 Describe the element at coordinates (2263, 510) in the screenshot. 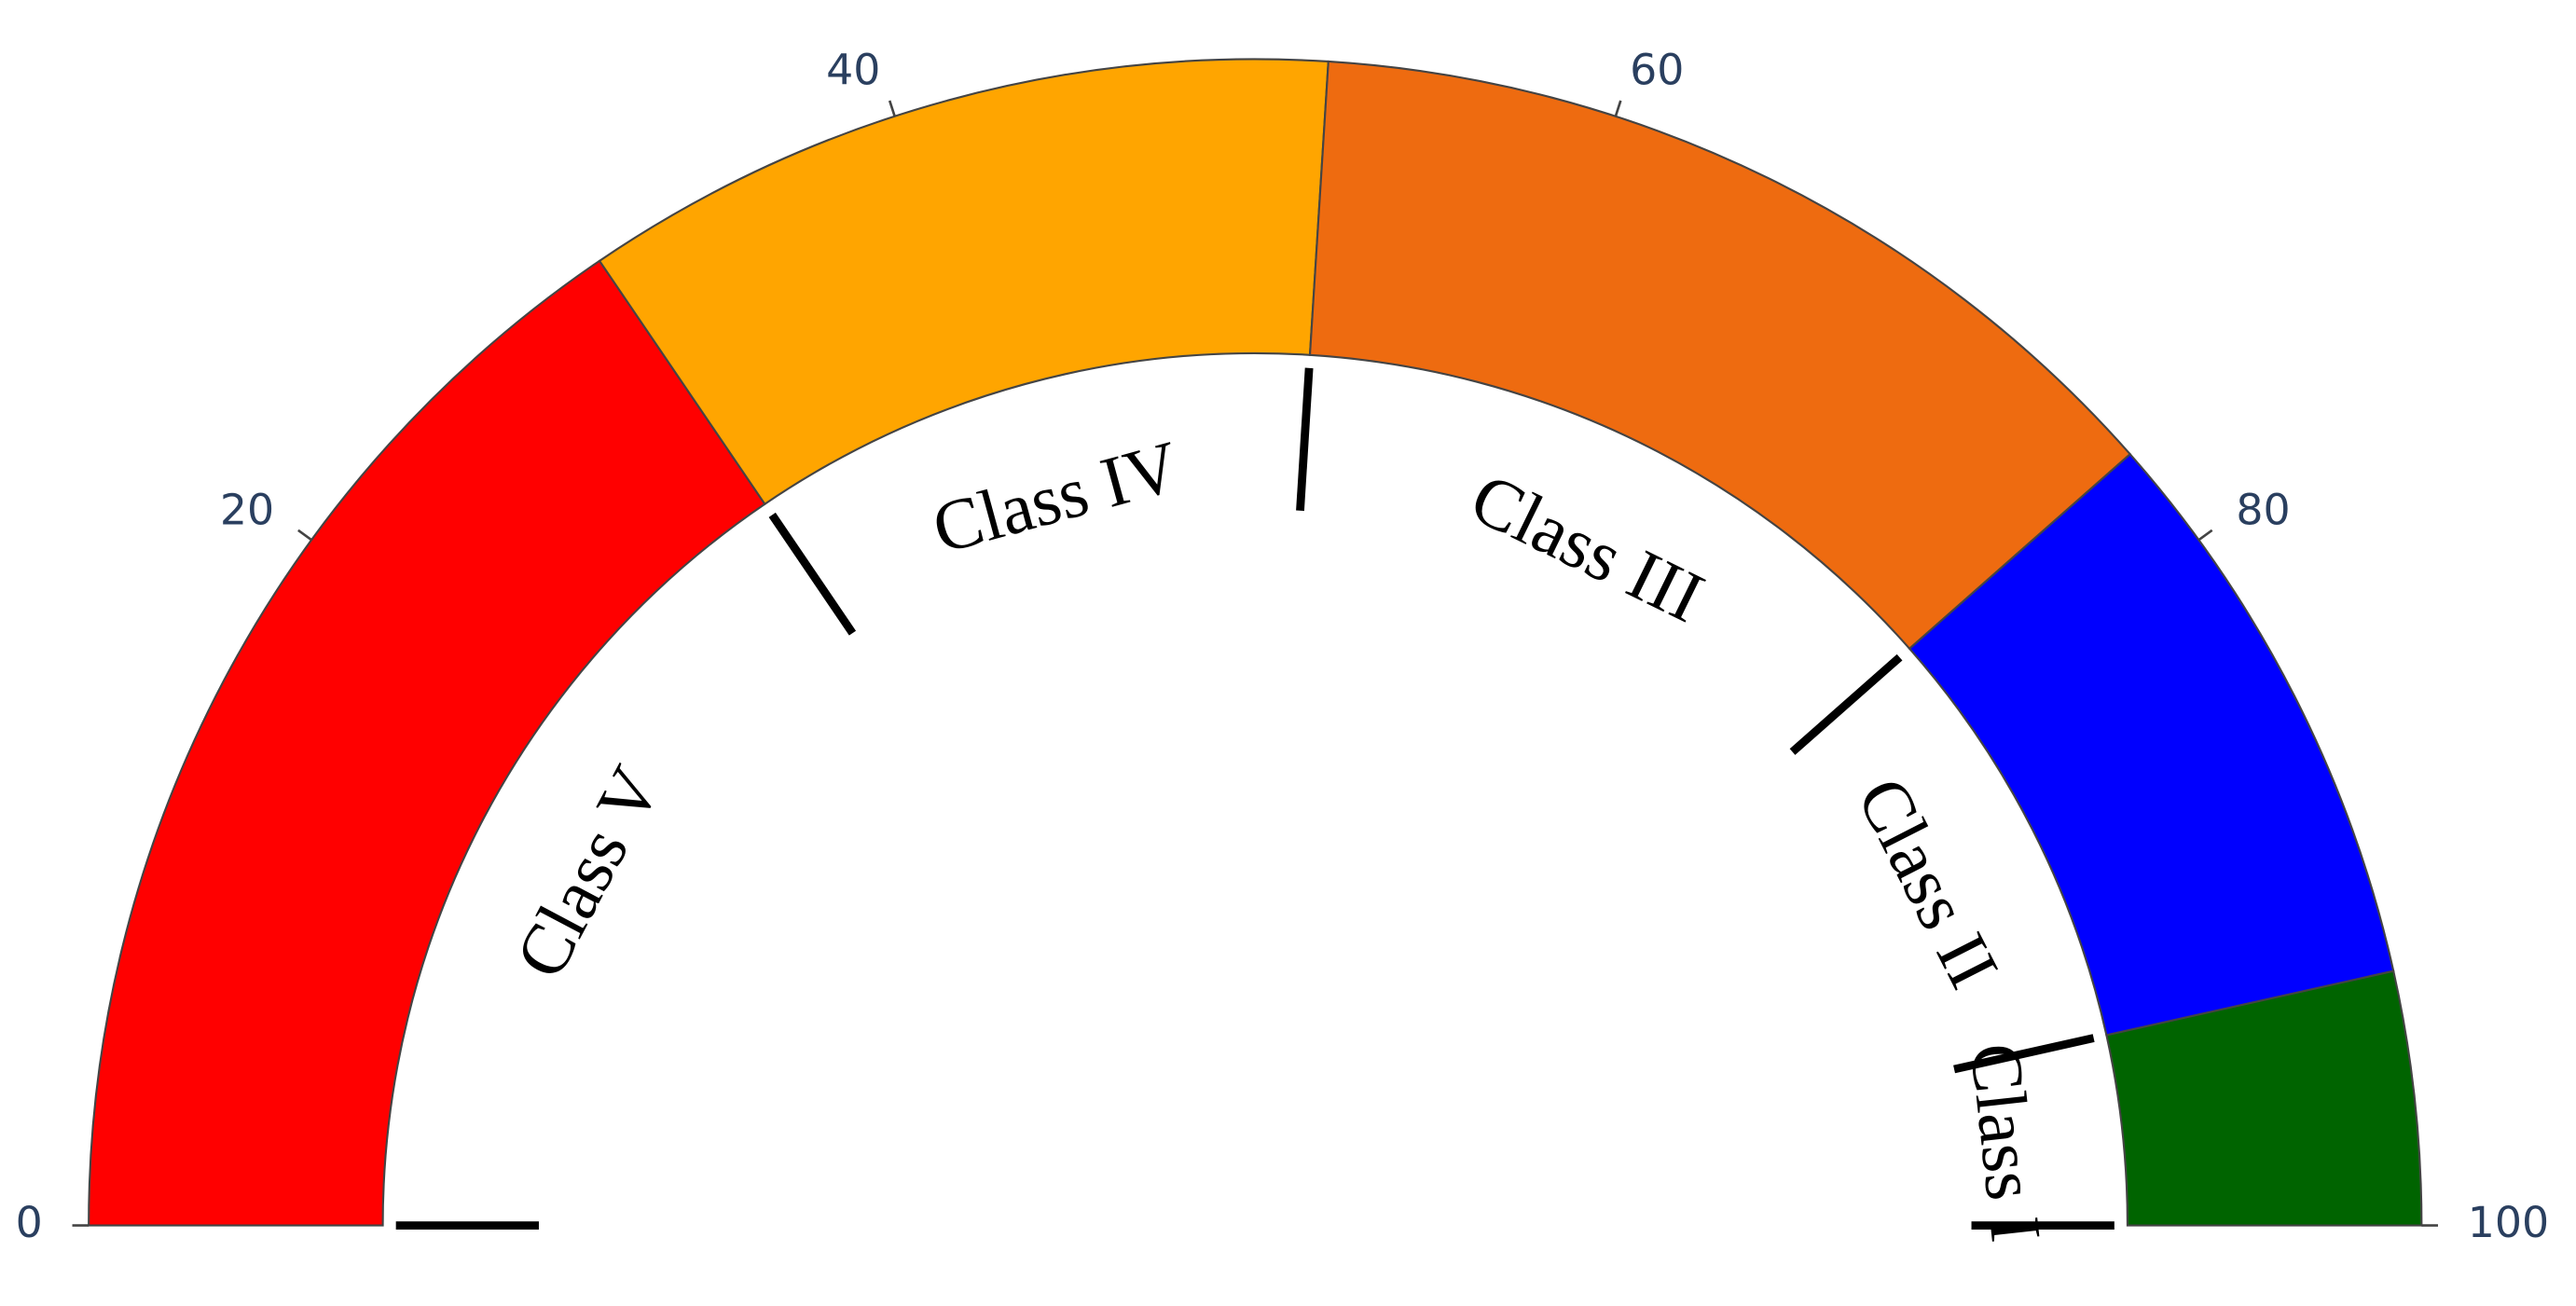

I see `tick-label: 80` at that location.